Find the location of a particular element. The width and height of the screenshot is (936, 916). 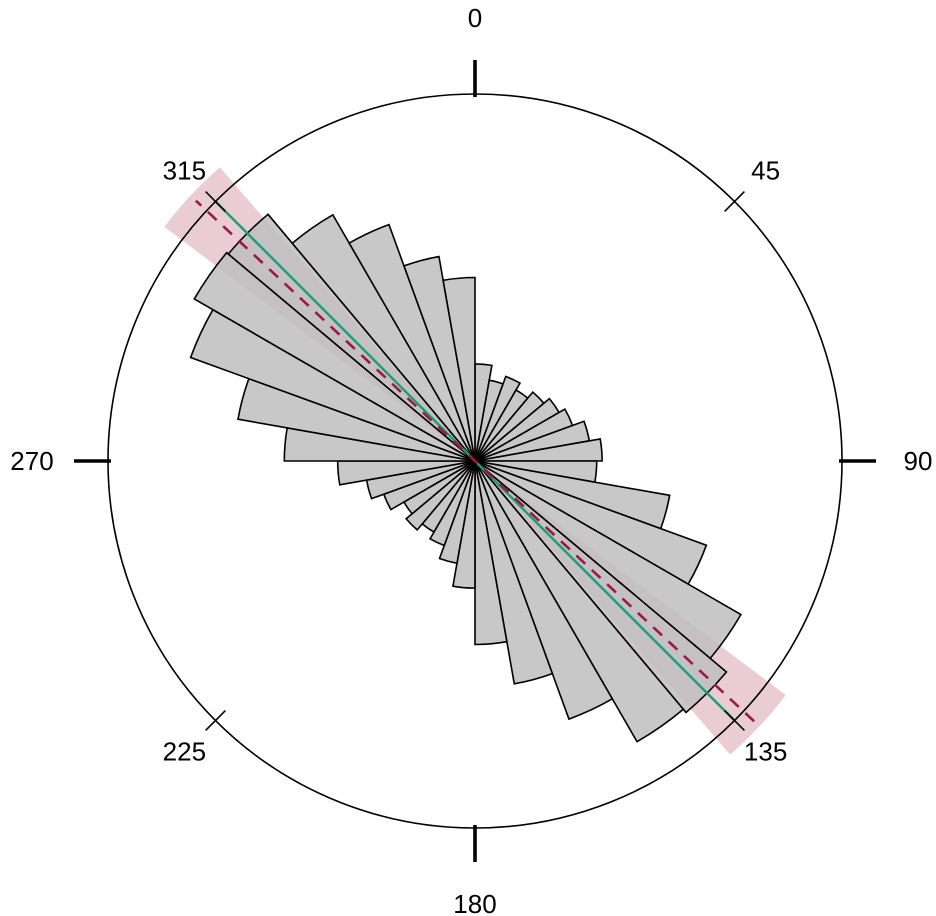

tick-label-180: 180 is located at coordinates (474, 902).